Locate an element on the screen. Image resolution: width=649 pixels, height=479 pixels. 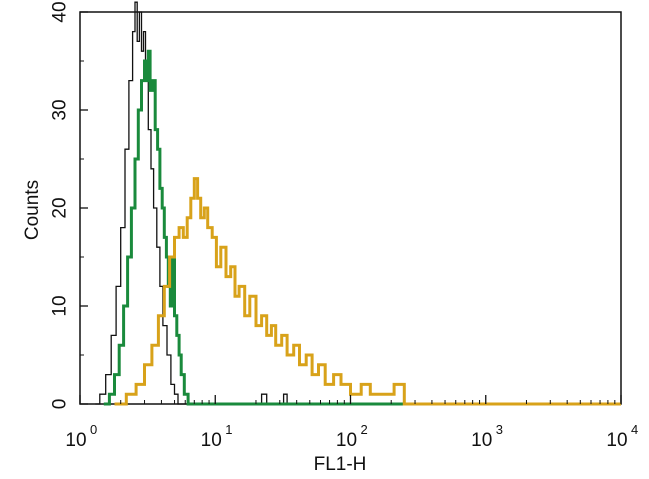
x-tick-exponent: 3 is located at coordinates (499, 429).